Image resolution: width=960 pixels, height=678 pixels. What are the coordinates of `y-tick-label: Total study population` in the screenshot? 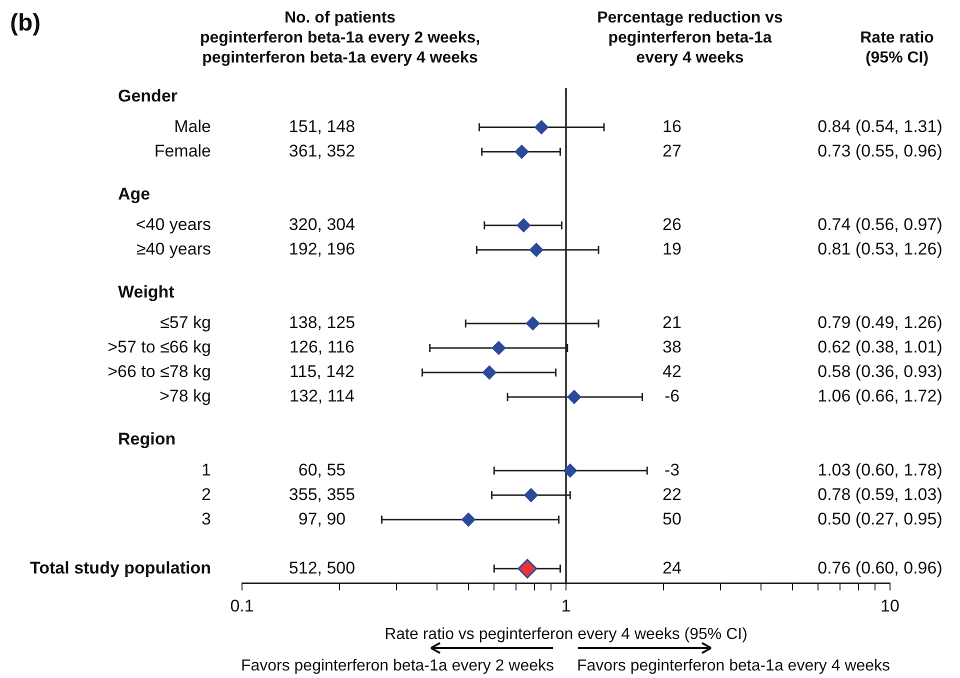 It's located at (120, 568).